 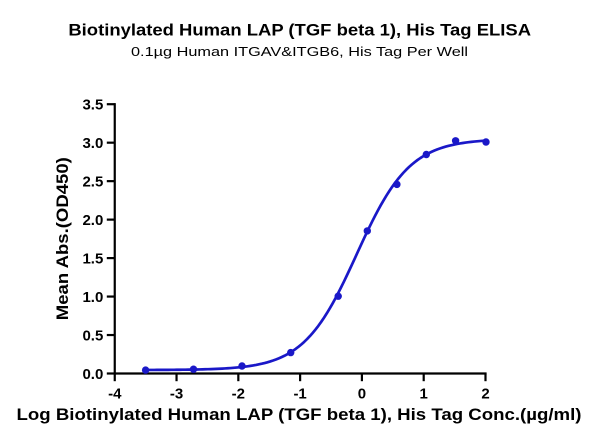 I want to click on svg-text: 3.5, so click(x=92, y=105).